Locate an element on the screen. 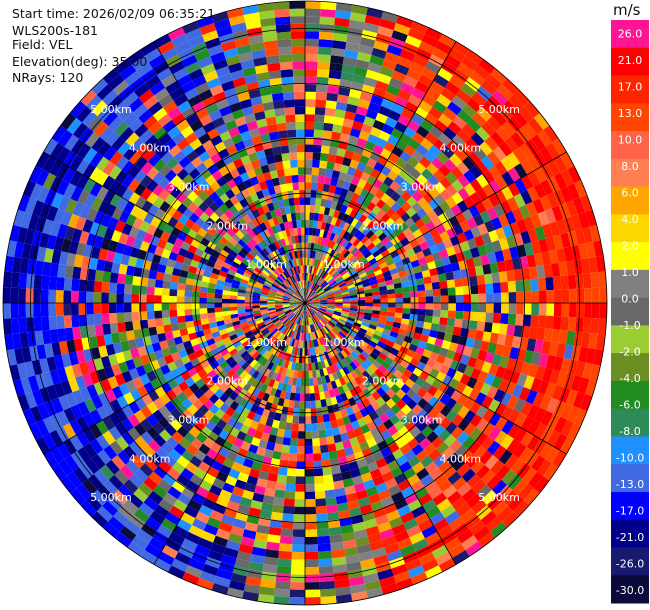  colorbar-tick-label: 17.0 is located at coordinates (630, 86).